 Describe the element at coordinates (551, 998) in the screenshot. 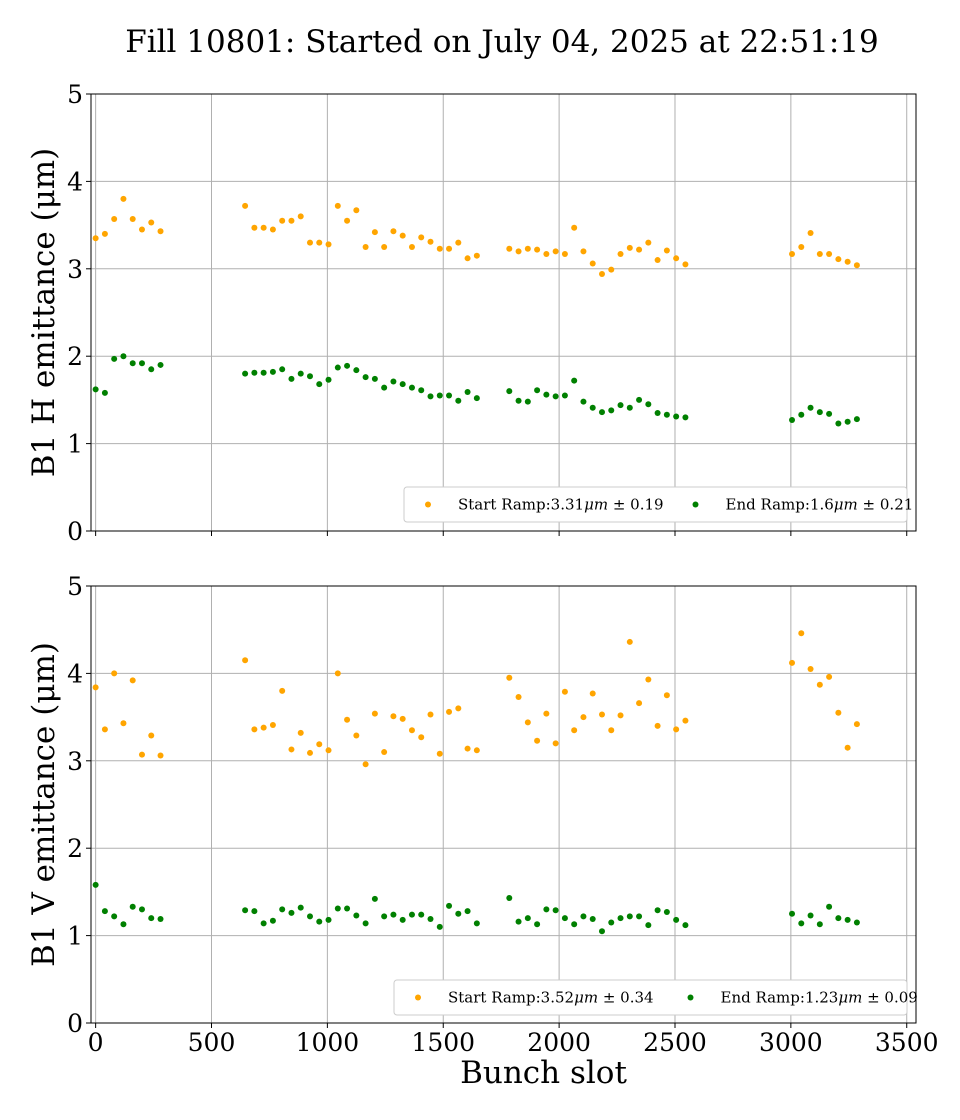

I see `legend-label: Start Ramp:3.52μm ± 0.34` at that location.